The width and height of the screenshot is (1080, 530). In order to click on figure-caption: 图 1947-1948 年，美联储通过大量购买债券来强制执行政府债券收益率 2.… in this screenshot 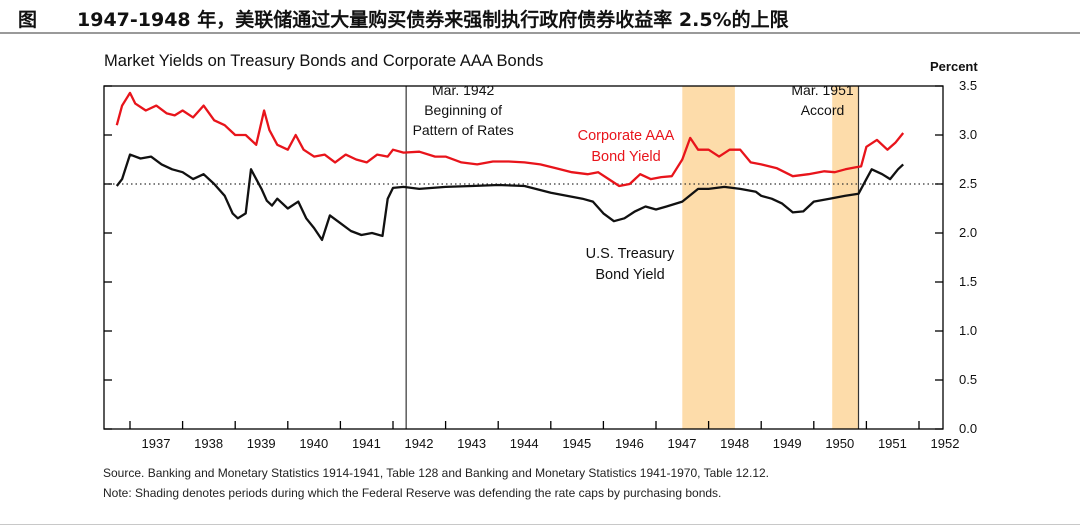, I will do `click(540, 16)`.